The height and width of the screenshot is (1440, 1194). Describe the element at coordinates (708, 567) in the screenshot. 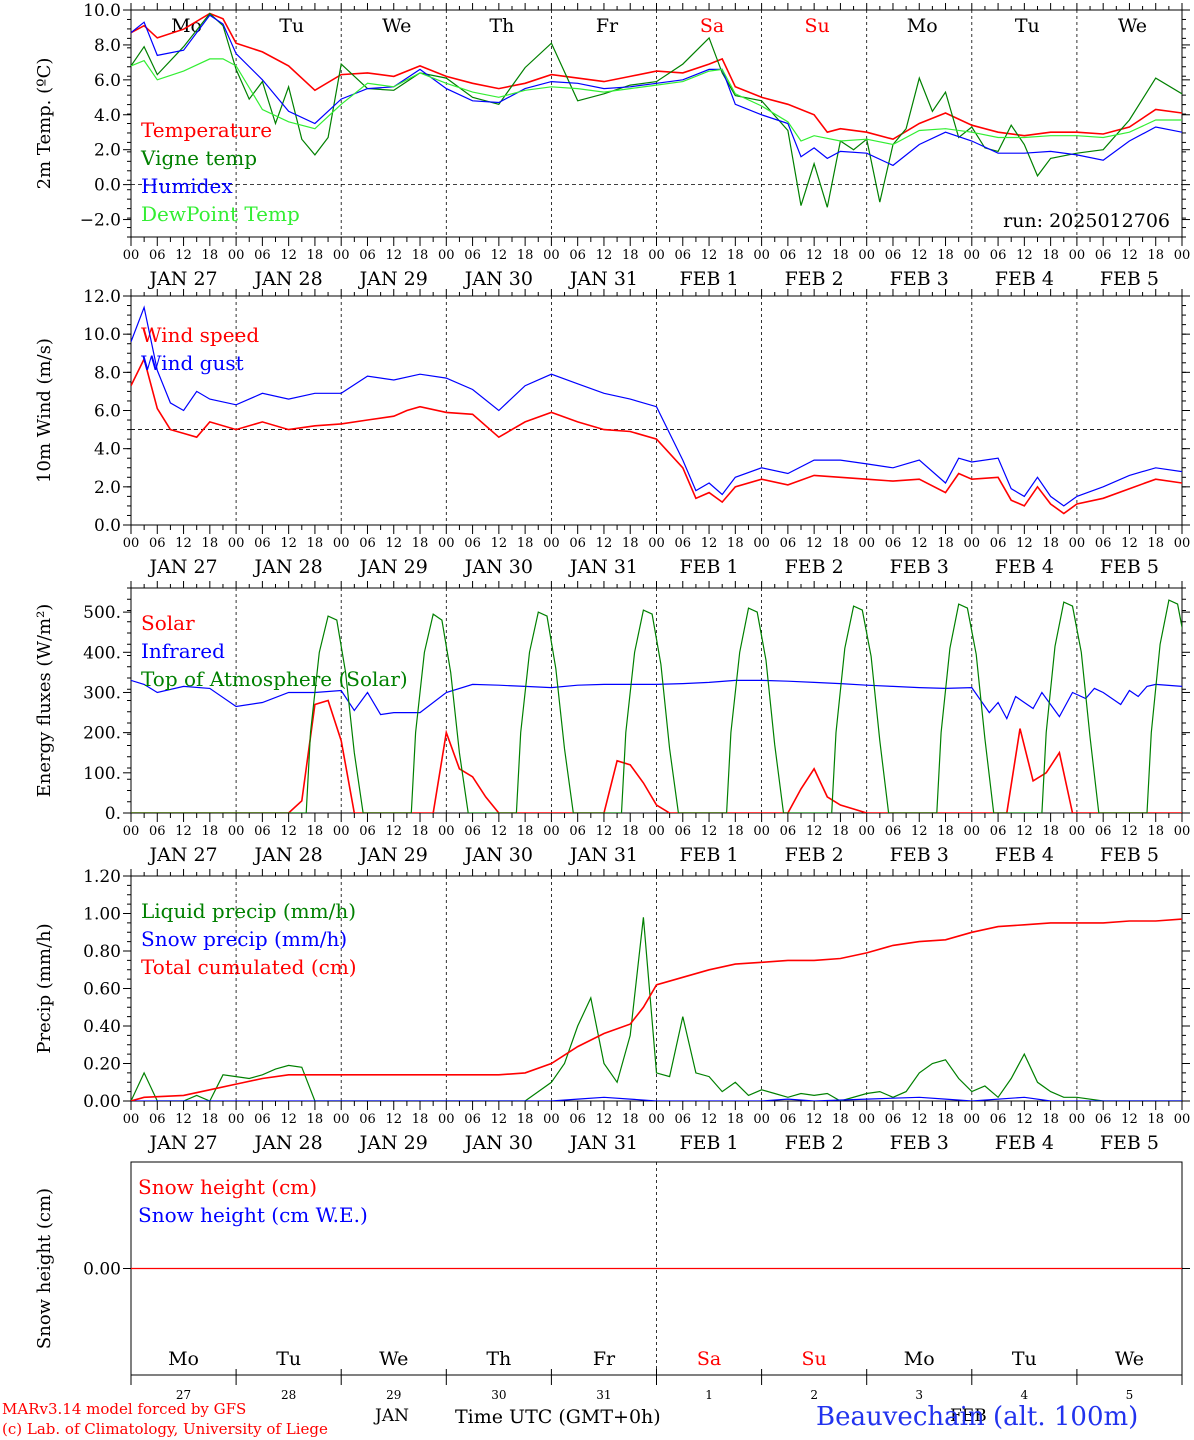

I see `x-date-label: FEB 1` at that location.